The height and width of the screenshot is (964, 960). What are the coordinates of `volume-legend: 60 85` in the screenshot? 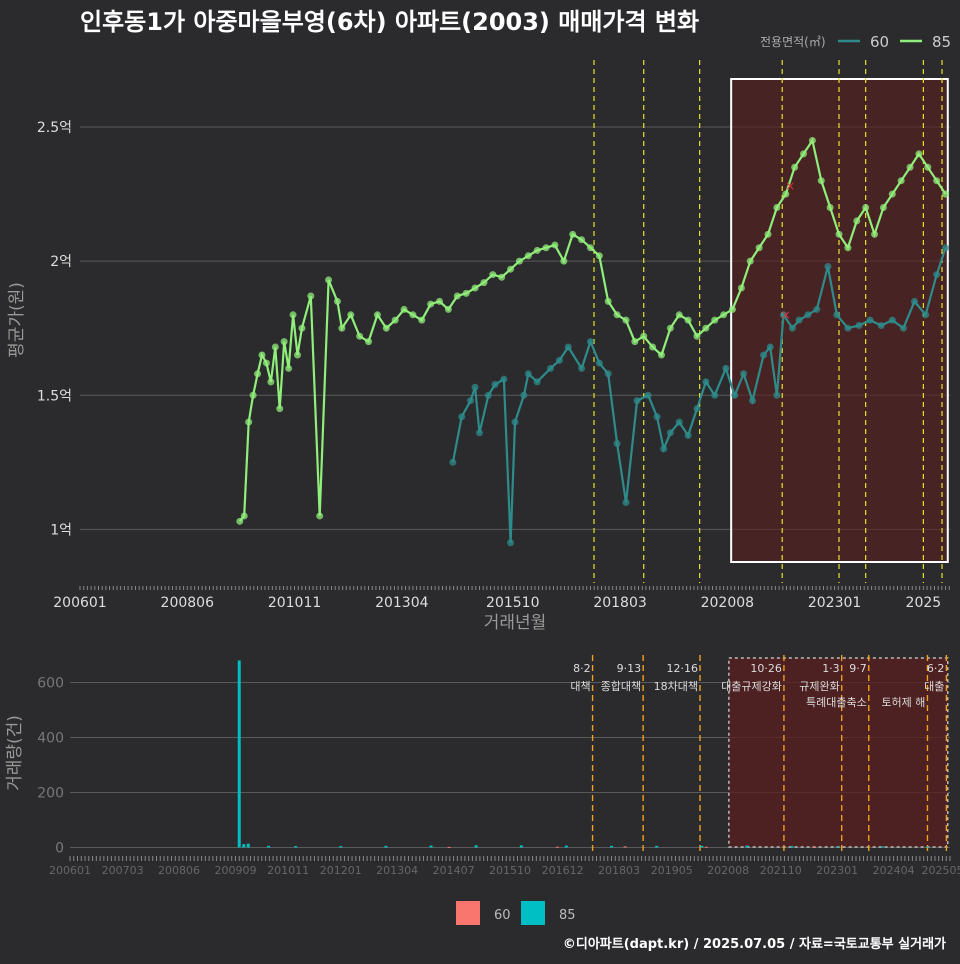 It's located at (516, 913).